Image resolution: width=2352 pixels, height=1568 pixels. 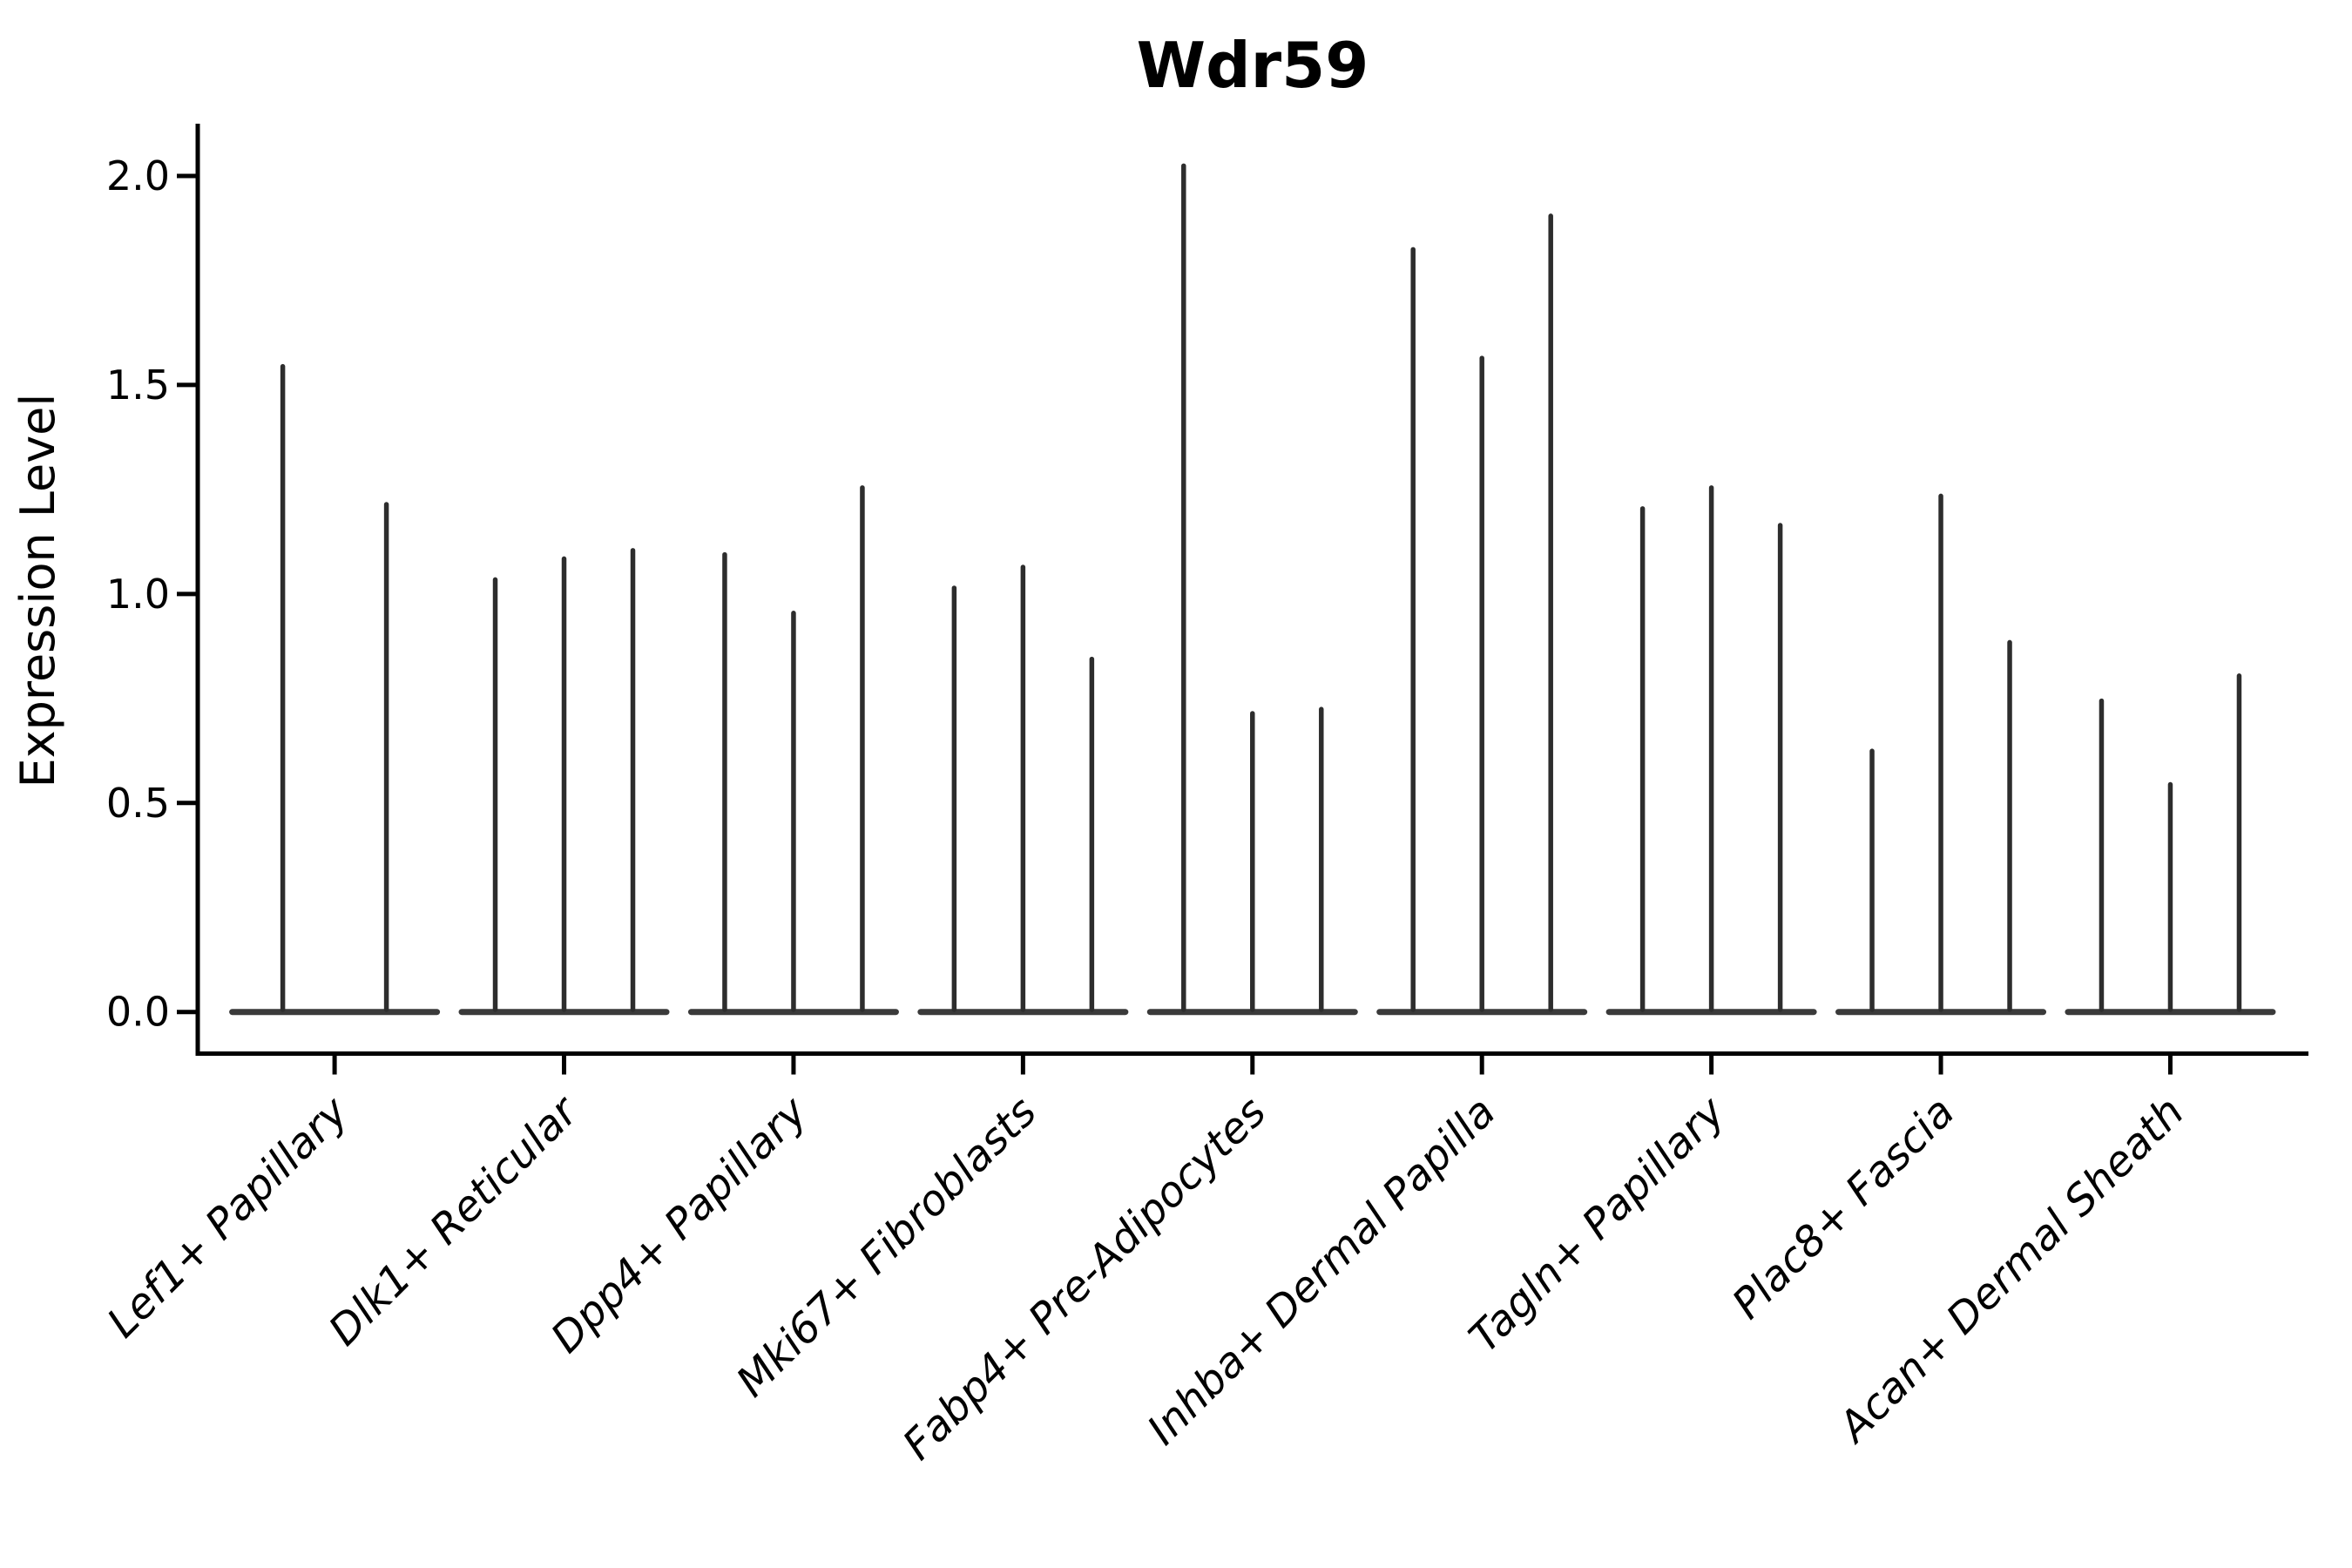 What do you see at coordinates (1843, 1207) in the screenshot?
I see `x-tick-label: Plac8+ Fascia` at bounding box center [1843, 1207].